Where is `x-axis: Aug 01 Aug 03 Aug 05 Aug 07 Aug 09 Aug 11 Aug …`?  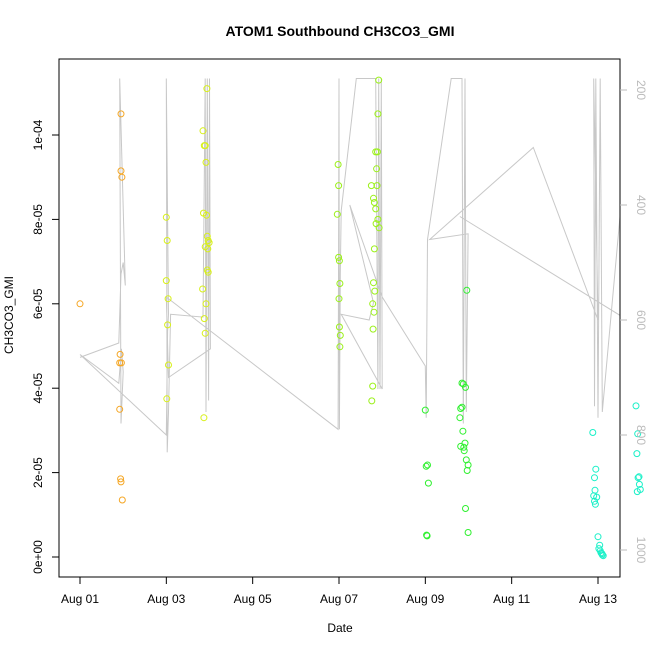 x-axis: Aug 01 Aug 03 Aug 05 Aug 07 Aug 09 Aug 11 Aug … is located at coordinates (339, 591).